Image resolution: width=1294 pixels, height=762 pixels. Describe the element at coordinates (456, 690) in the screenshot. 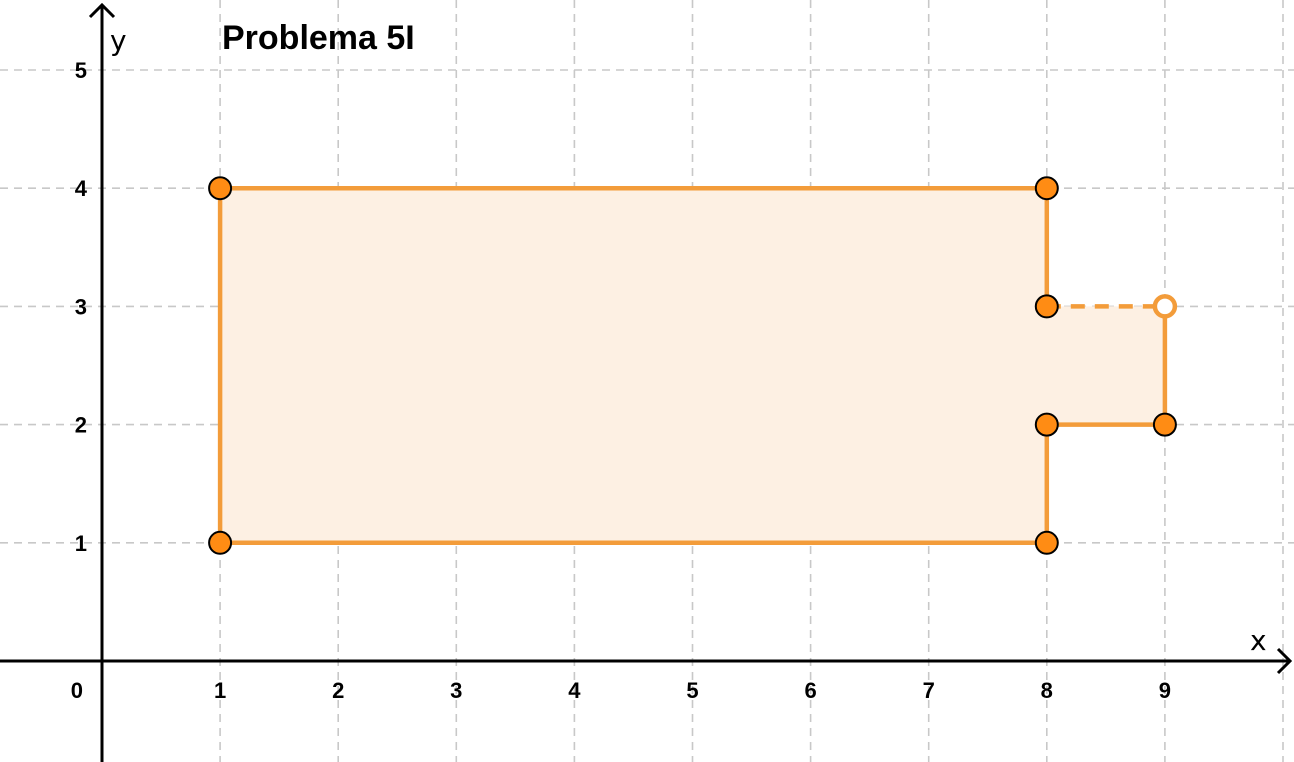

I see `x-tick-label: 3` at that location.